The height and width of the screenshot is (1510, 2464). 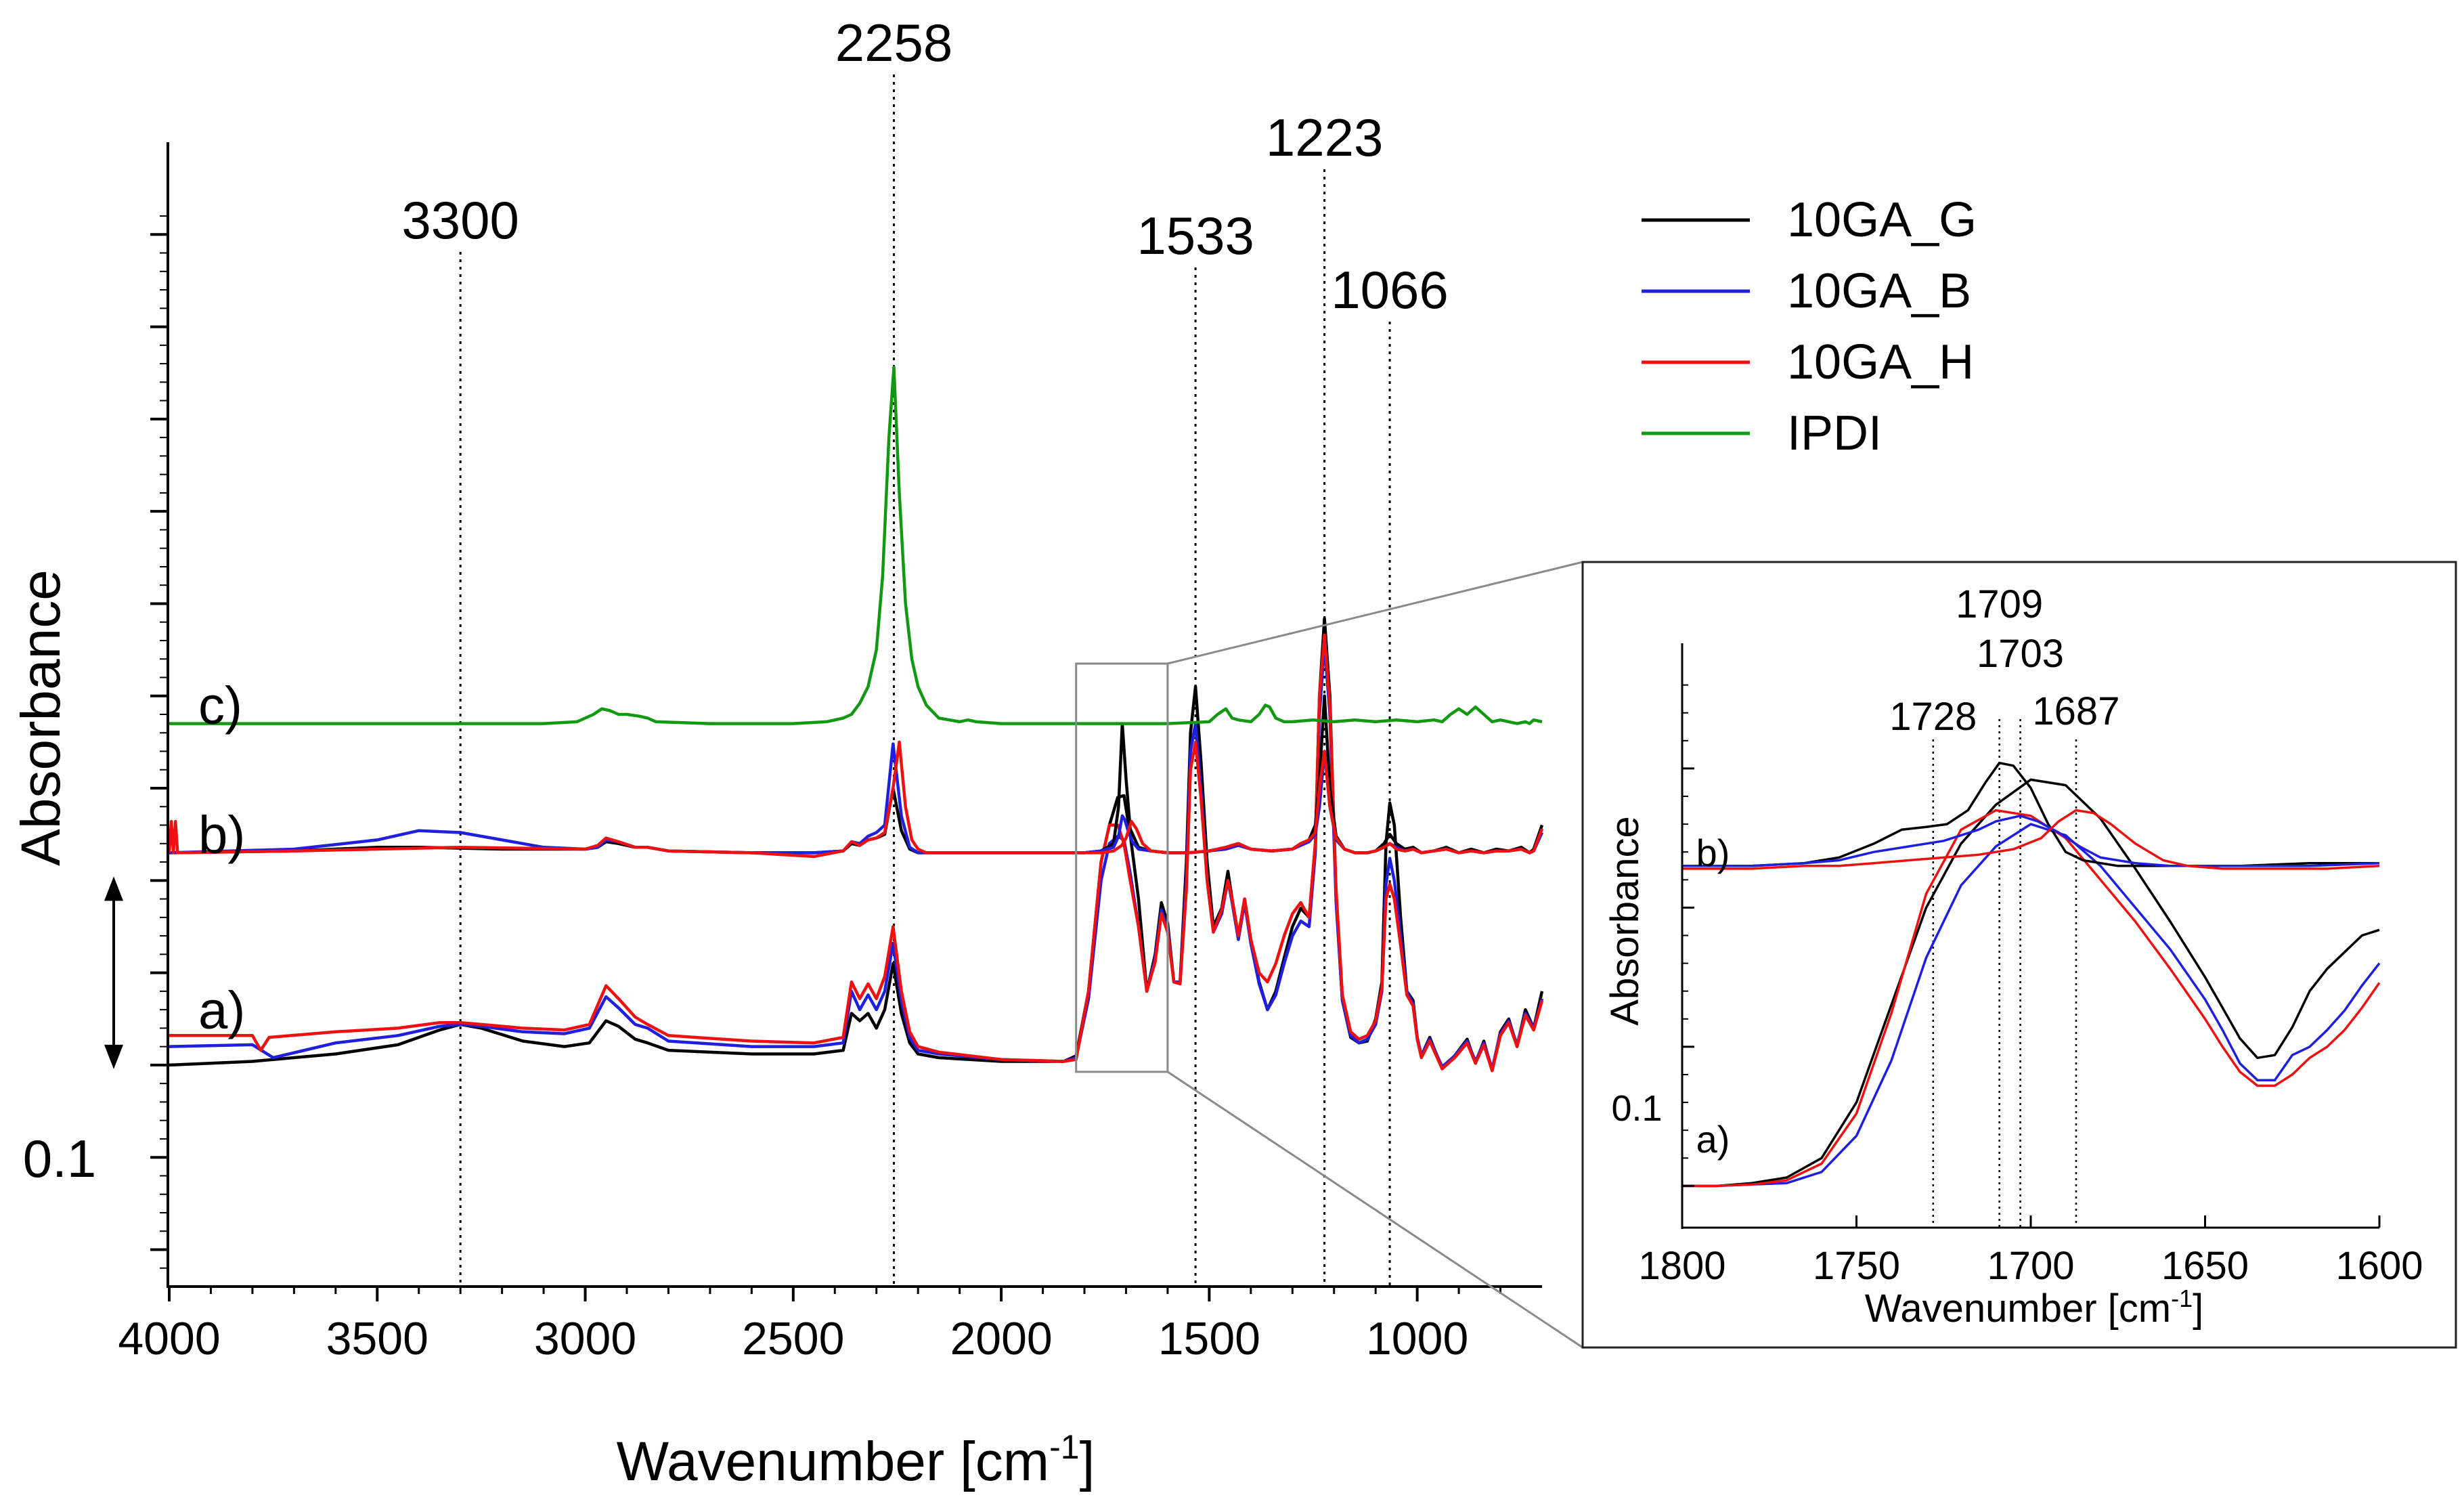 What do you see at coordinates (2379, 1266) in the screenshot?
I see `inset-x-tick-label: 1600` at bounding box center [2379, 1266].